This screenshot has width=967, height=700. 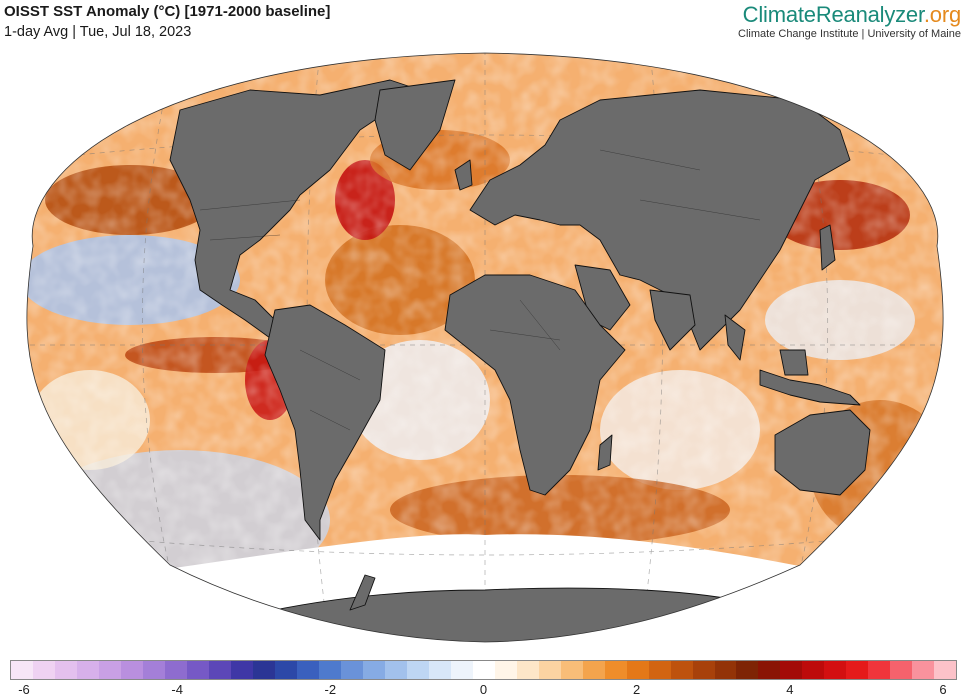 I want to click on uk-land, so click(x=463, y=175).